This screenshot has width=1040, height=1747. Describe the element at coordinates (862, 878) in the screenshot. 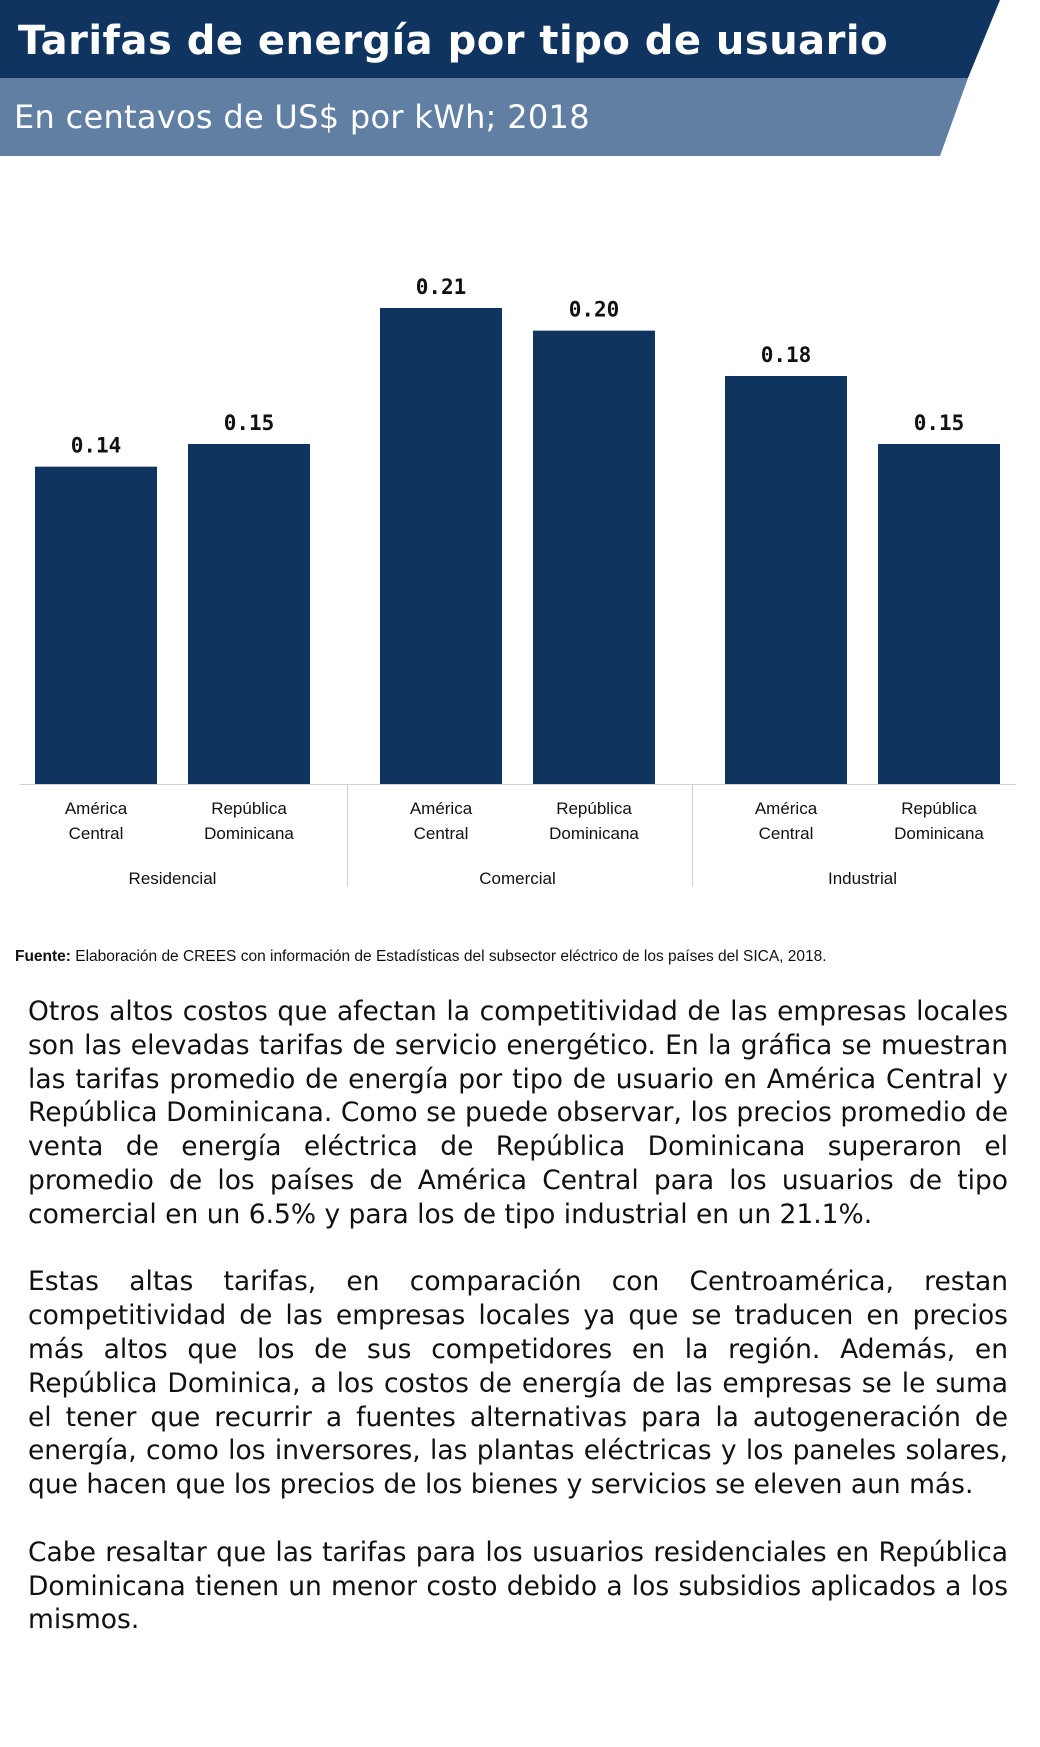

I see `group-label: Industrial` at that location.